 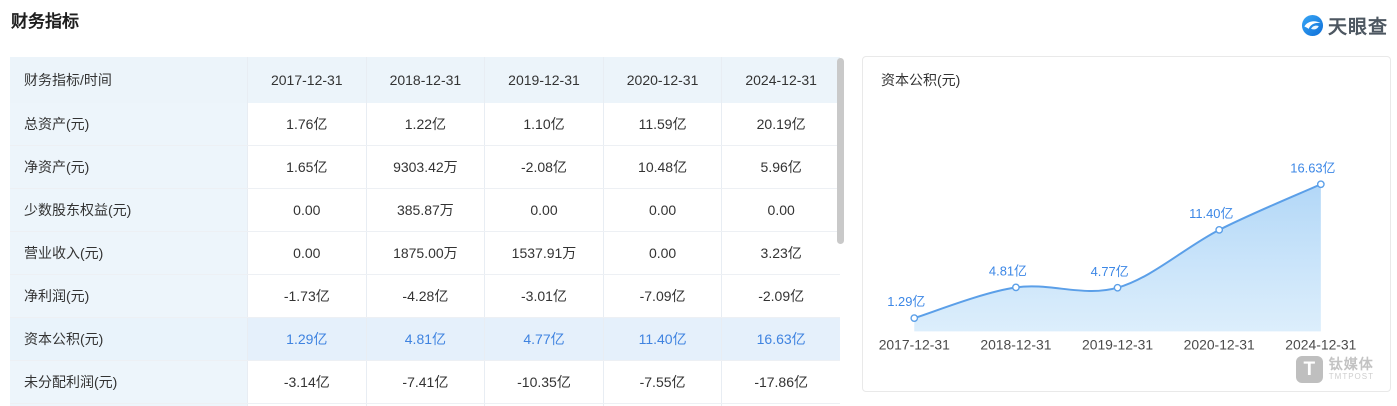 I want to click on tmtpost-logo-icon: T, so click(x=1309, y=369).